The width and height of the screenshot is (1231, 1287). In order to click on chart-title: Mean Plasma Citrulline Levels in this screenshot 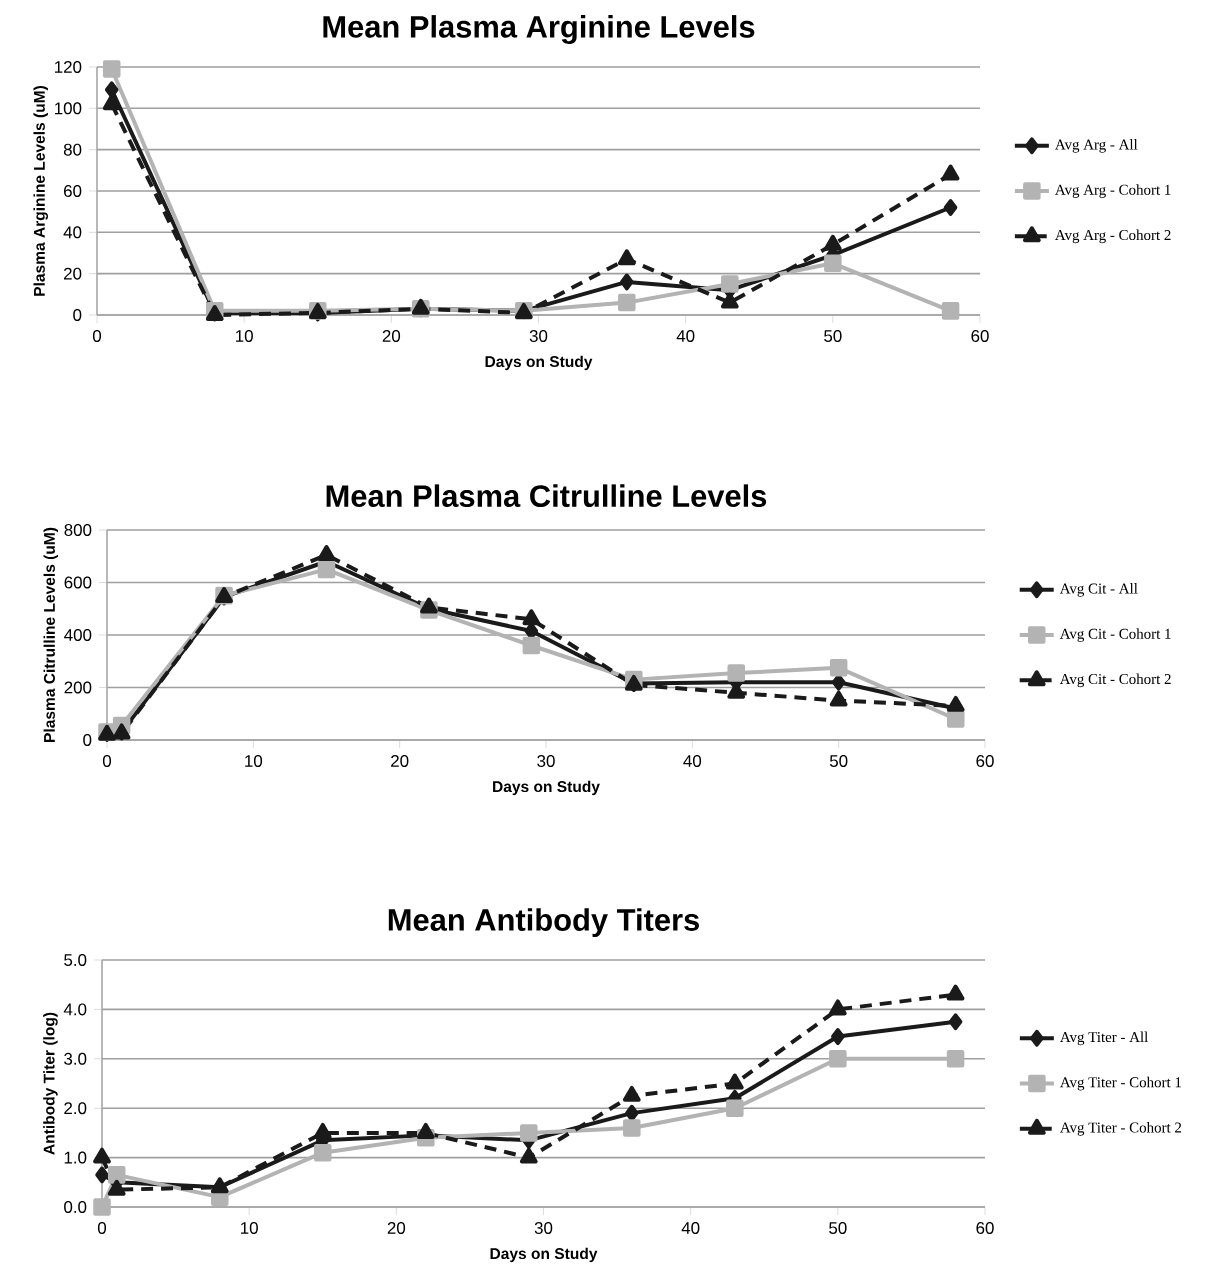, I will do `click(546, 496)`.